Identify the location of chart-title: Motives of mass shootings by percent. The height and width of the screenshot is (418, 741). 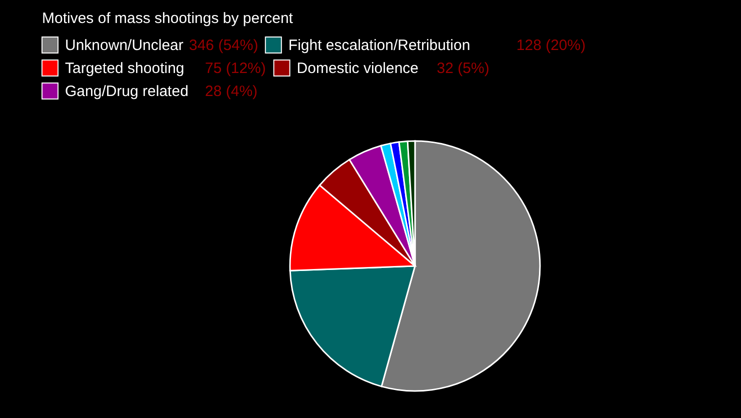
(168, 18).